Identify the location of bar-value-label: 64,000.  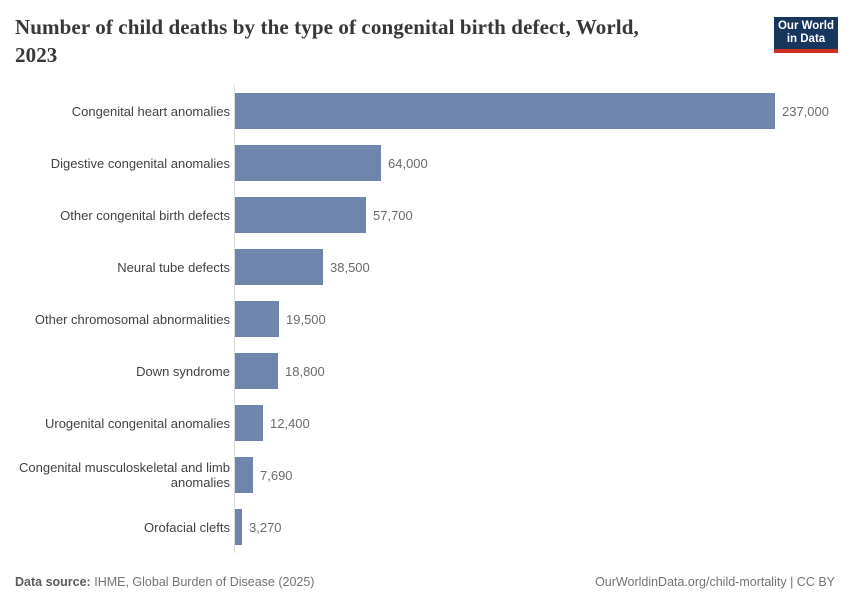
(408, 163).